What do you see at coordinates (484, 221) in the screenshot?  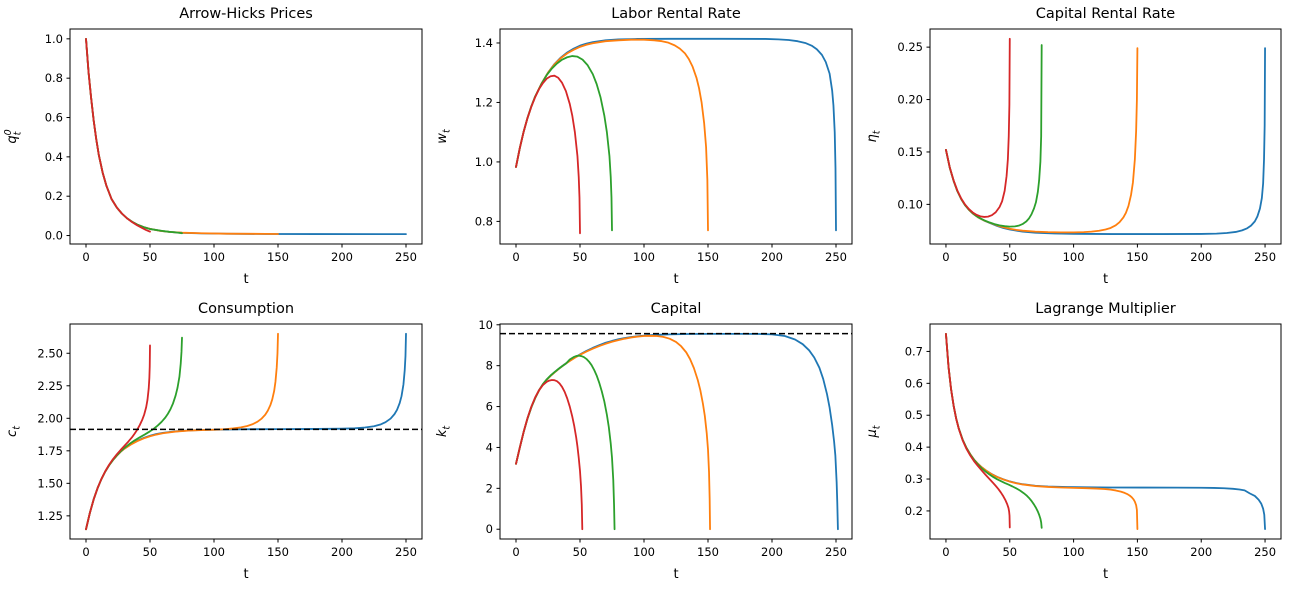 I see `y-tick-label: 0.8` at bounding box center [484, 221].